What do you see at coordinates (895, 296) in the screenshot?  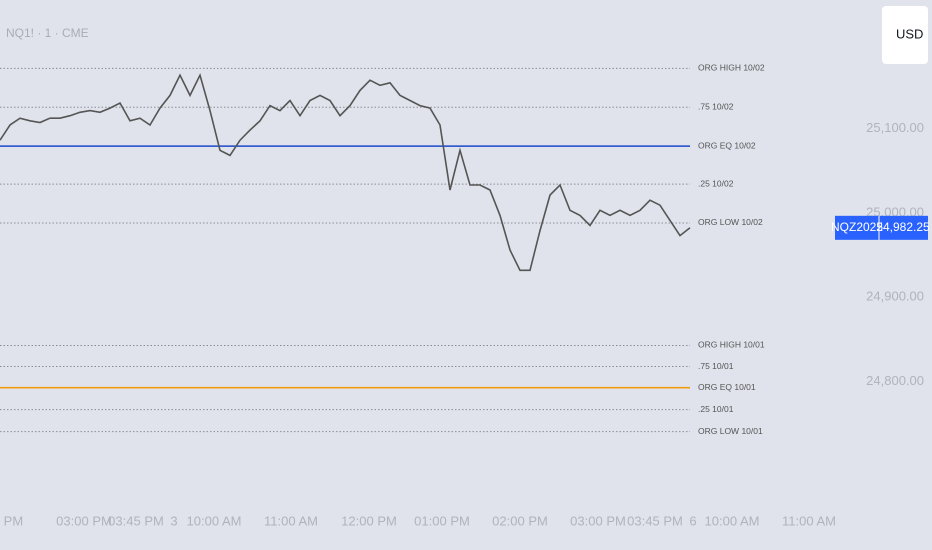 I see `y-tick-label: 24,900.00` at bounding box center [895, 296].